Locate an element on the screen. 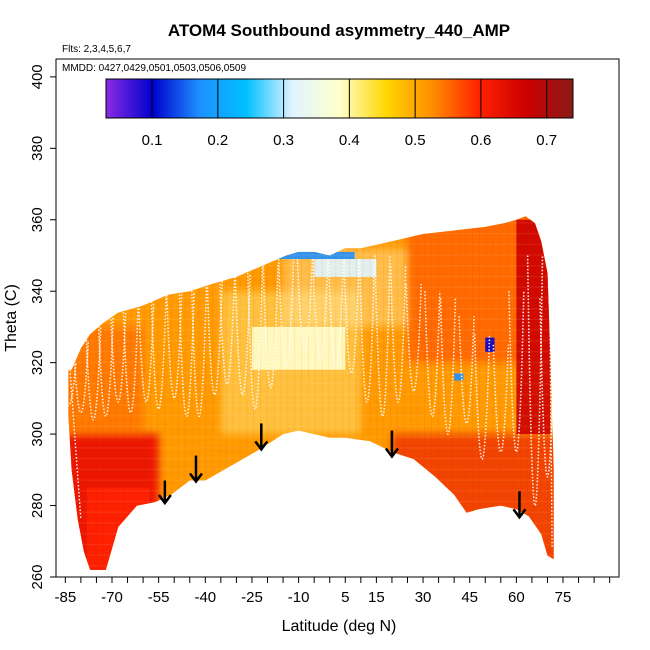  x-tick-label: 15 is located at coordinates (376, 597).